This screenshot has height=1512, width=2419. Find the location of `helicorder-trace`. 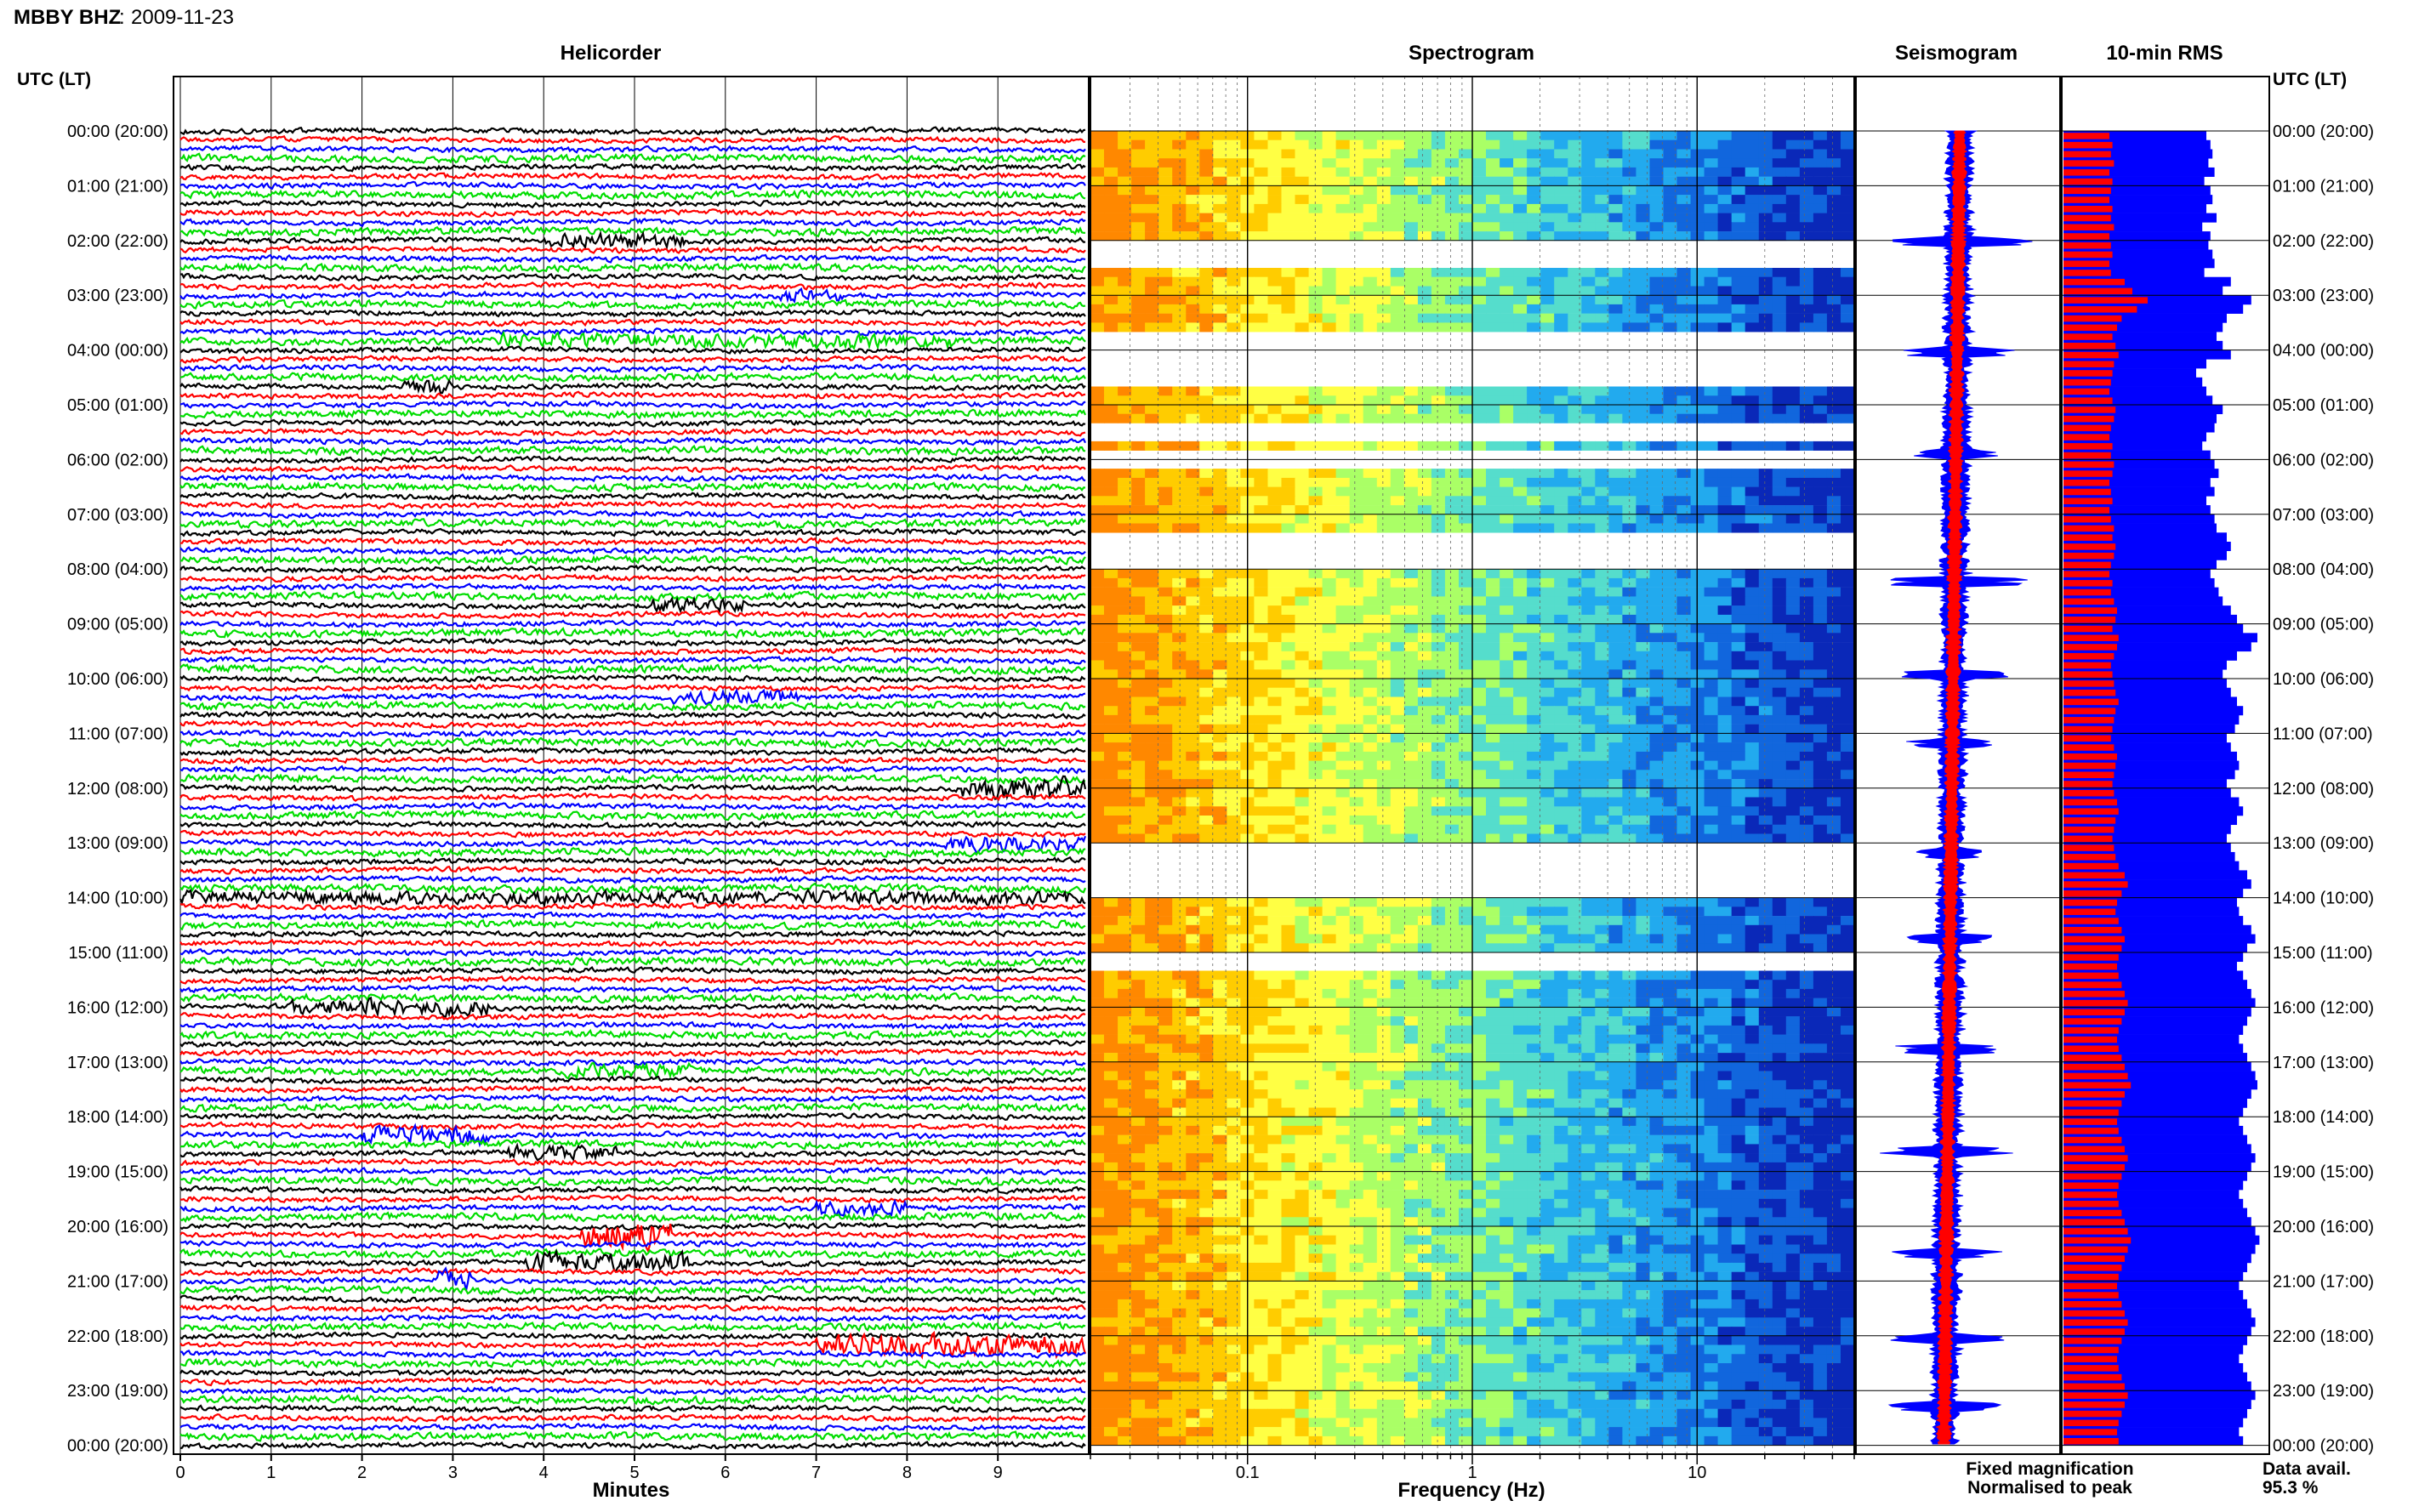

helicorder-trace is located at coordinates (632, 1116).